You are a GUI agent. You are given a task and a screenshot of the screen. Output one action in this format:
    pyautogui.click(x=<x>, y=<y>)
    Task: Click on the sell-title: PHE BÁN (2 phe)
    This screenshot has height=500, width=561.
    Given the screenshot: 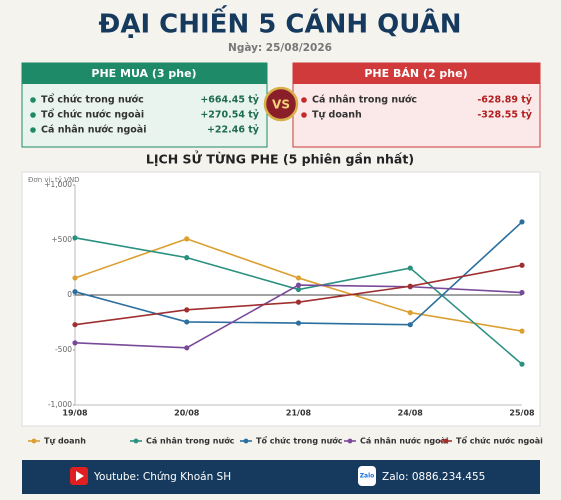 What is the action you would take?
    pyautogui.click(x=415, y=73)
    